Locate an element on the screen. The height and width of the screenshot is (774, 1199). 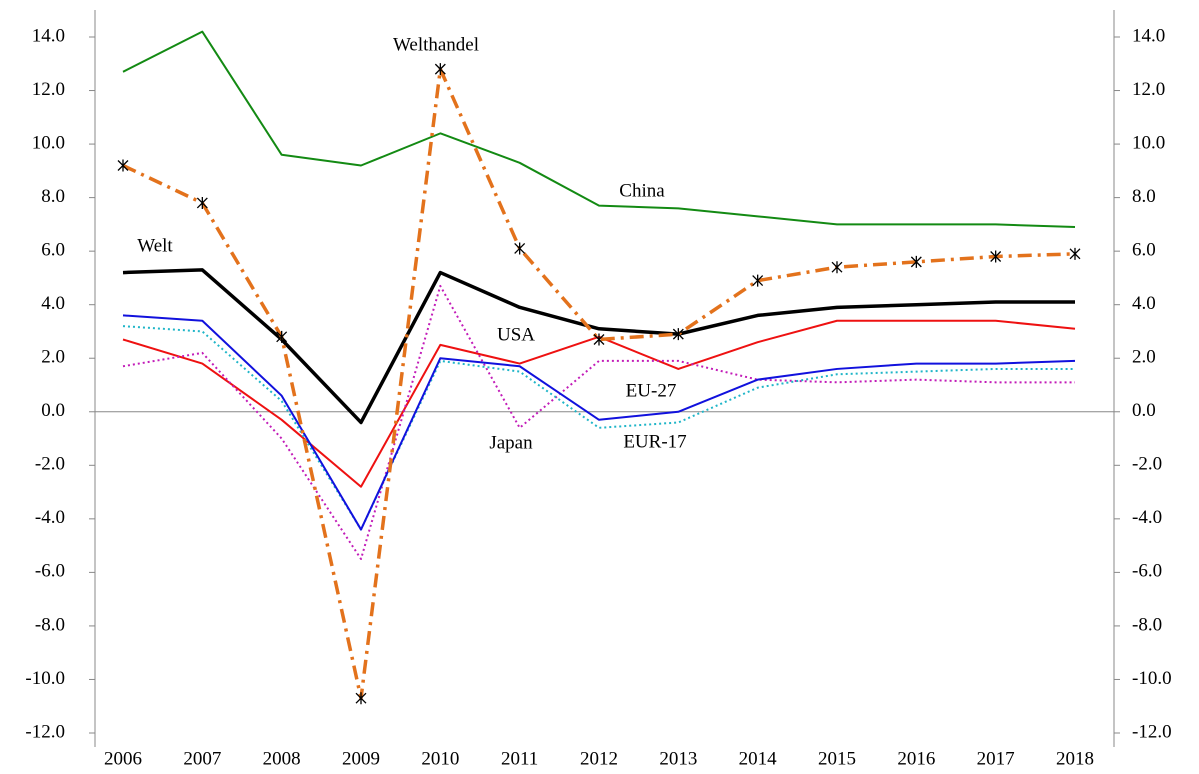
y-tick-label: -12.0 is located at coordinates (45, 731).